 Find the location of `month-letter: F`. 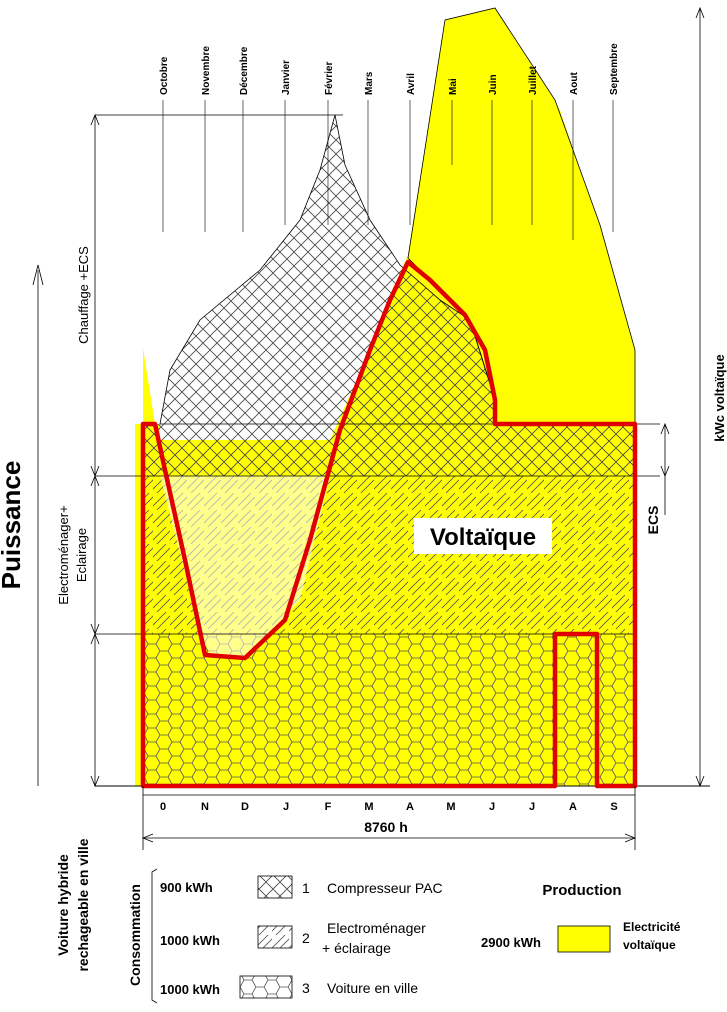

month-letter: F is located at coordinates (328, 807).